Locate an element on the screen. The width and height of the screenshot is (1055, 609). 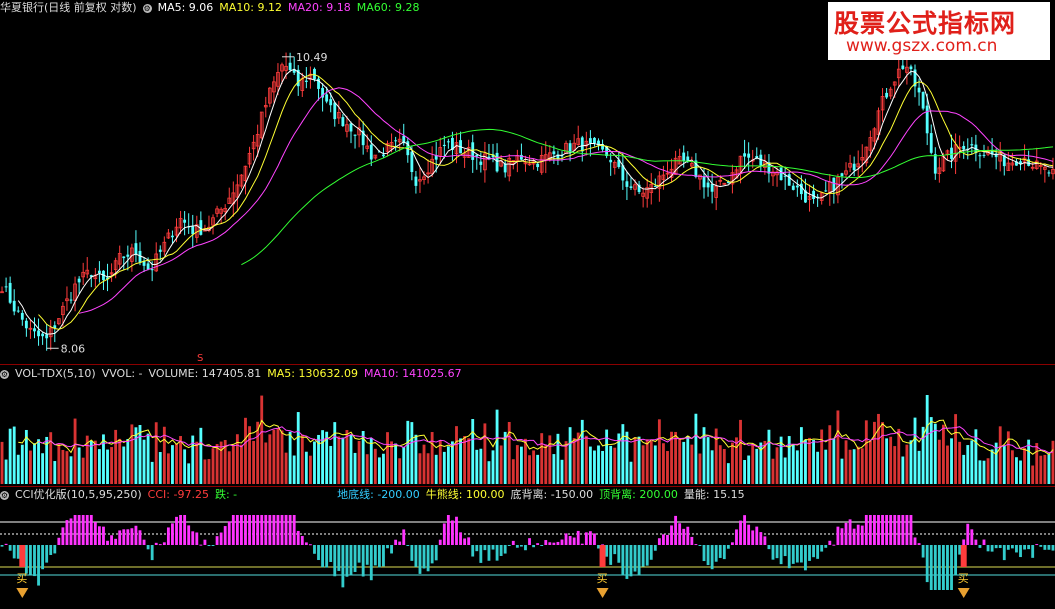
vol-indicator-name: VOL-TDX(5,10) is located at coordinates (55, 373).